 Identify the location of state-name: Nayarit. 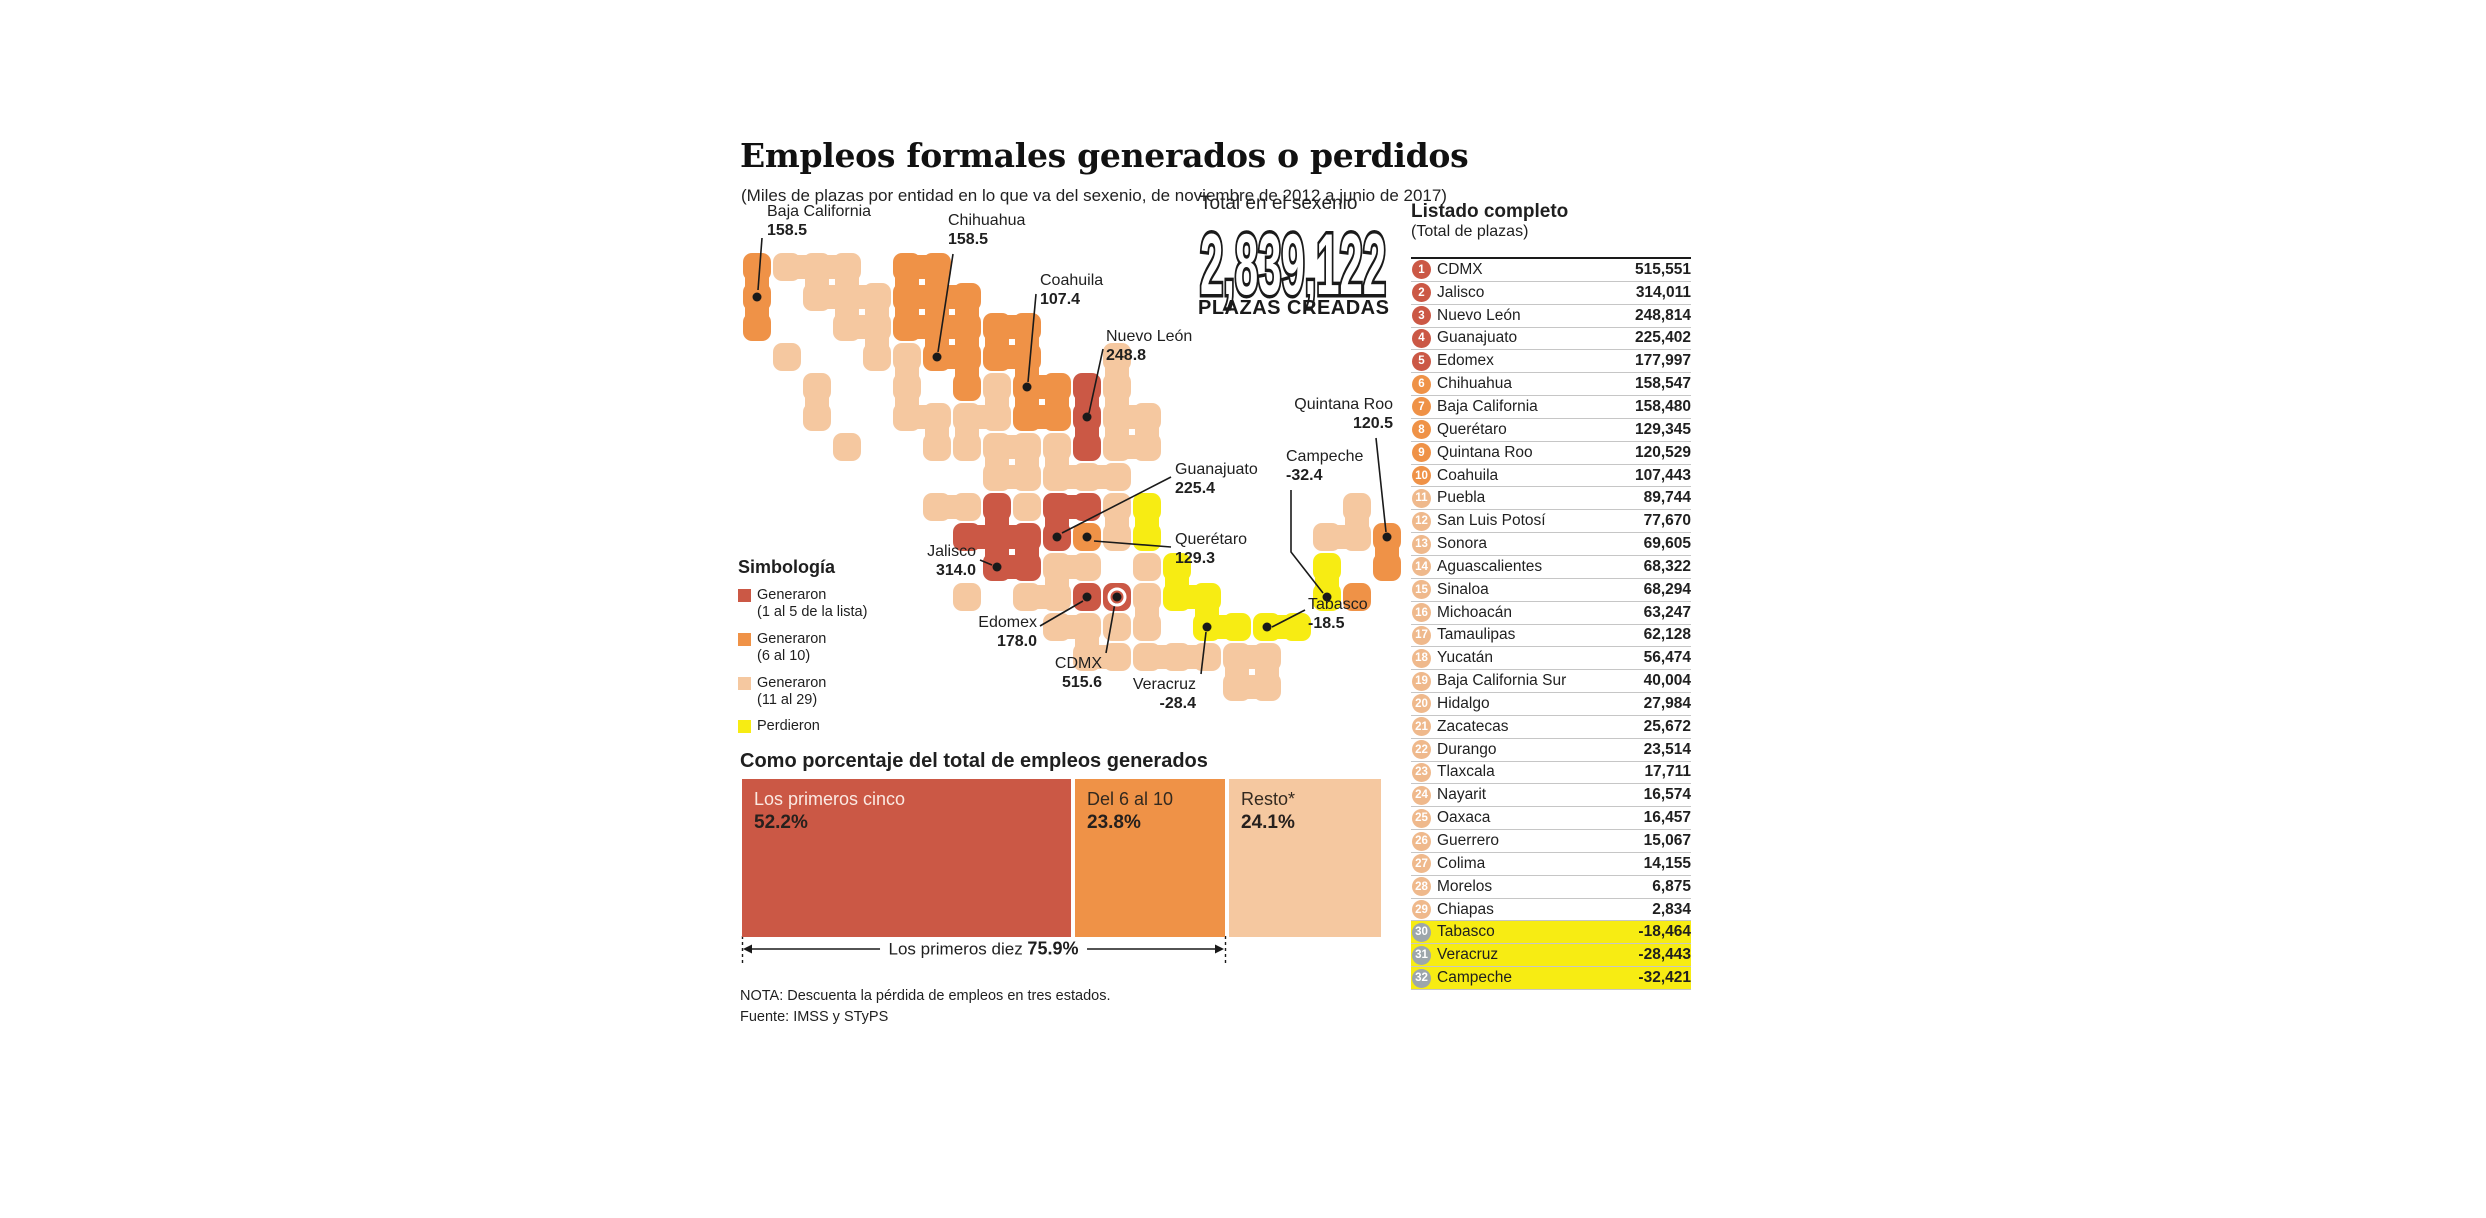
(1462, 795).